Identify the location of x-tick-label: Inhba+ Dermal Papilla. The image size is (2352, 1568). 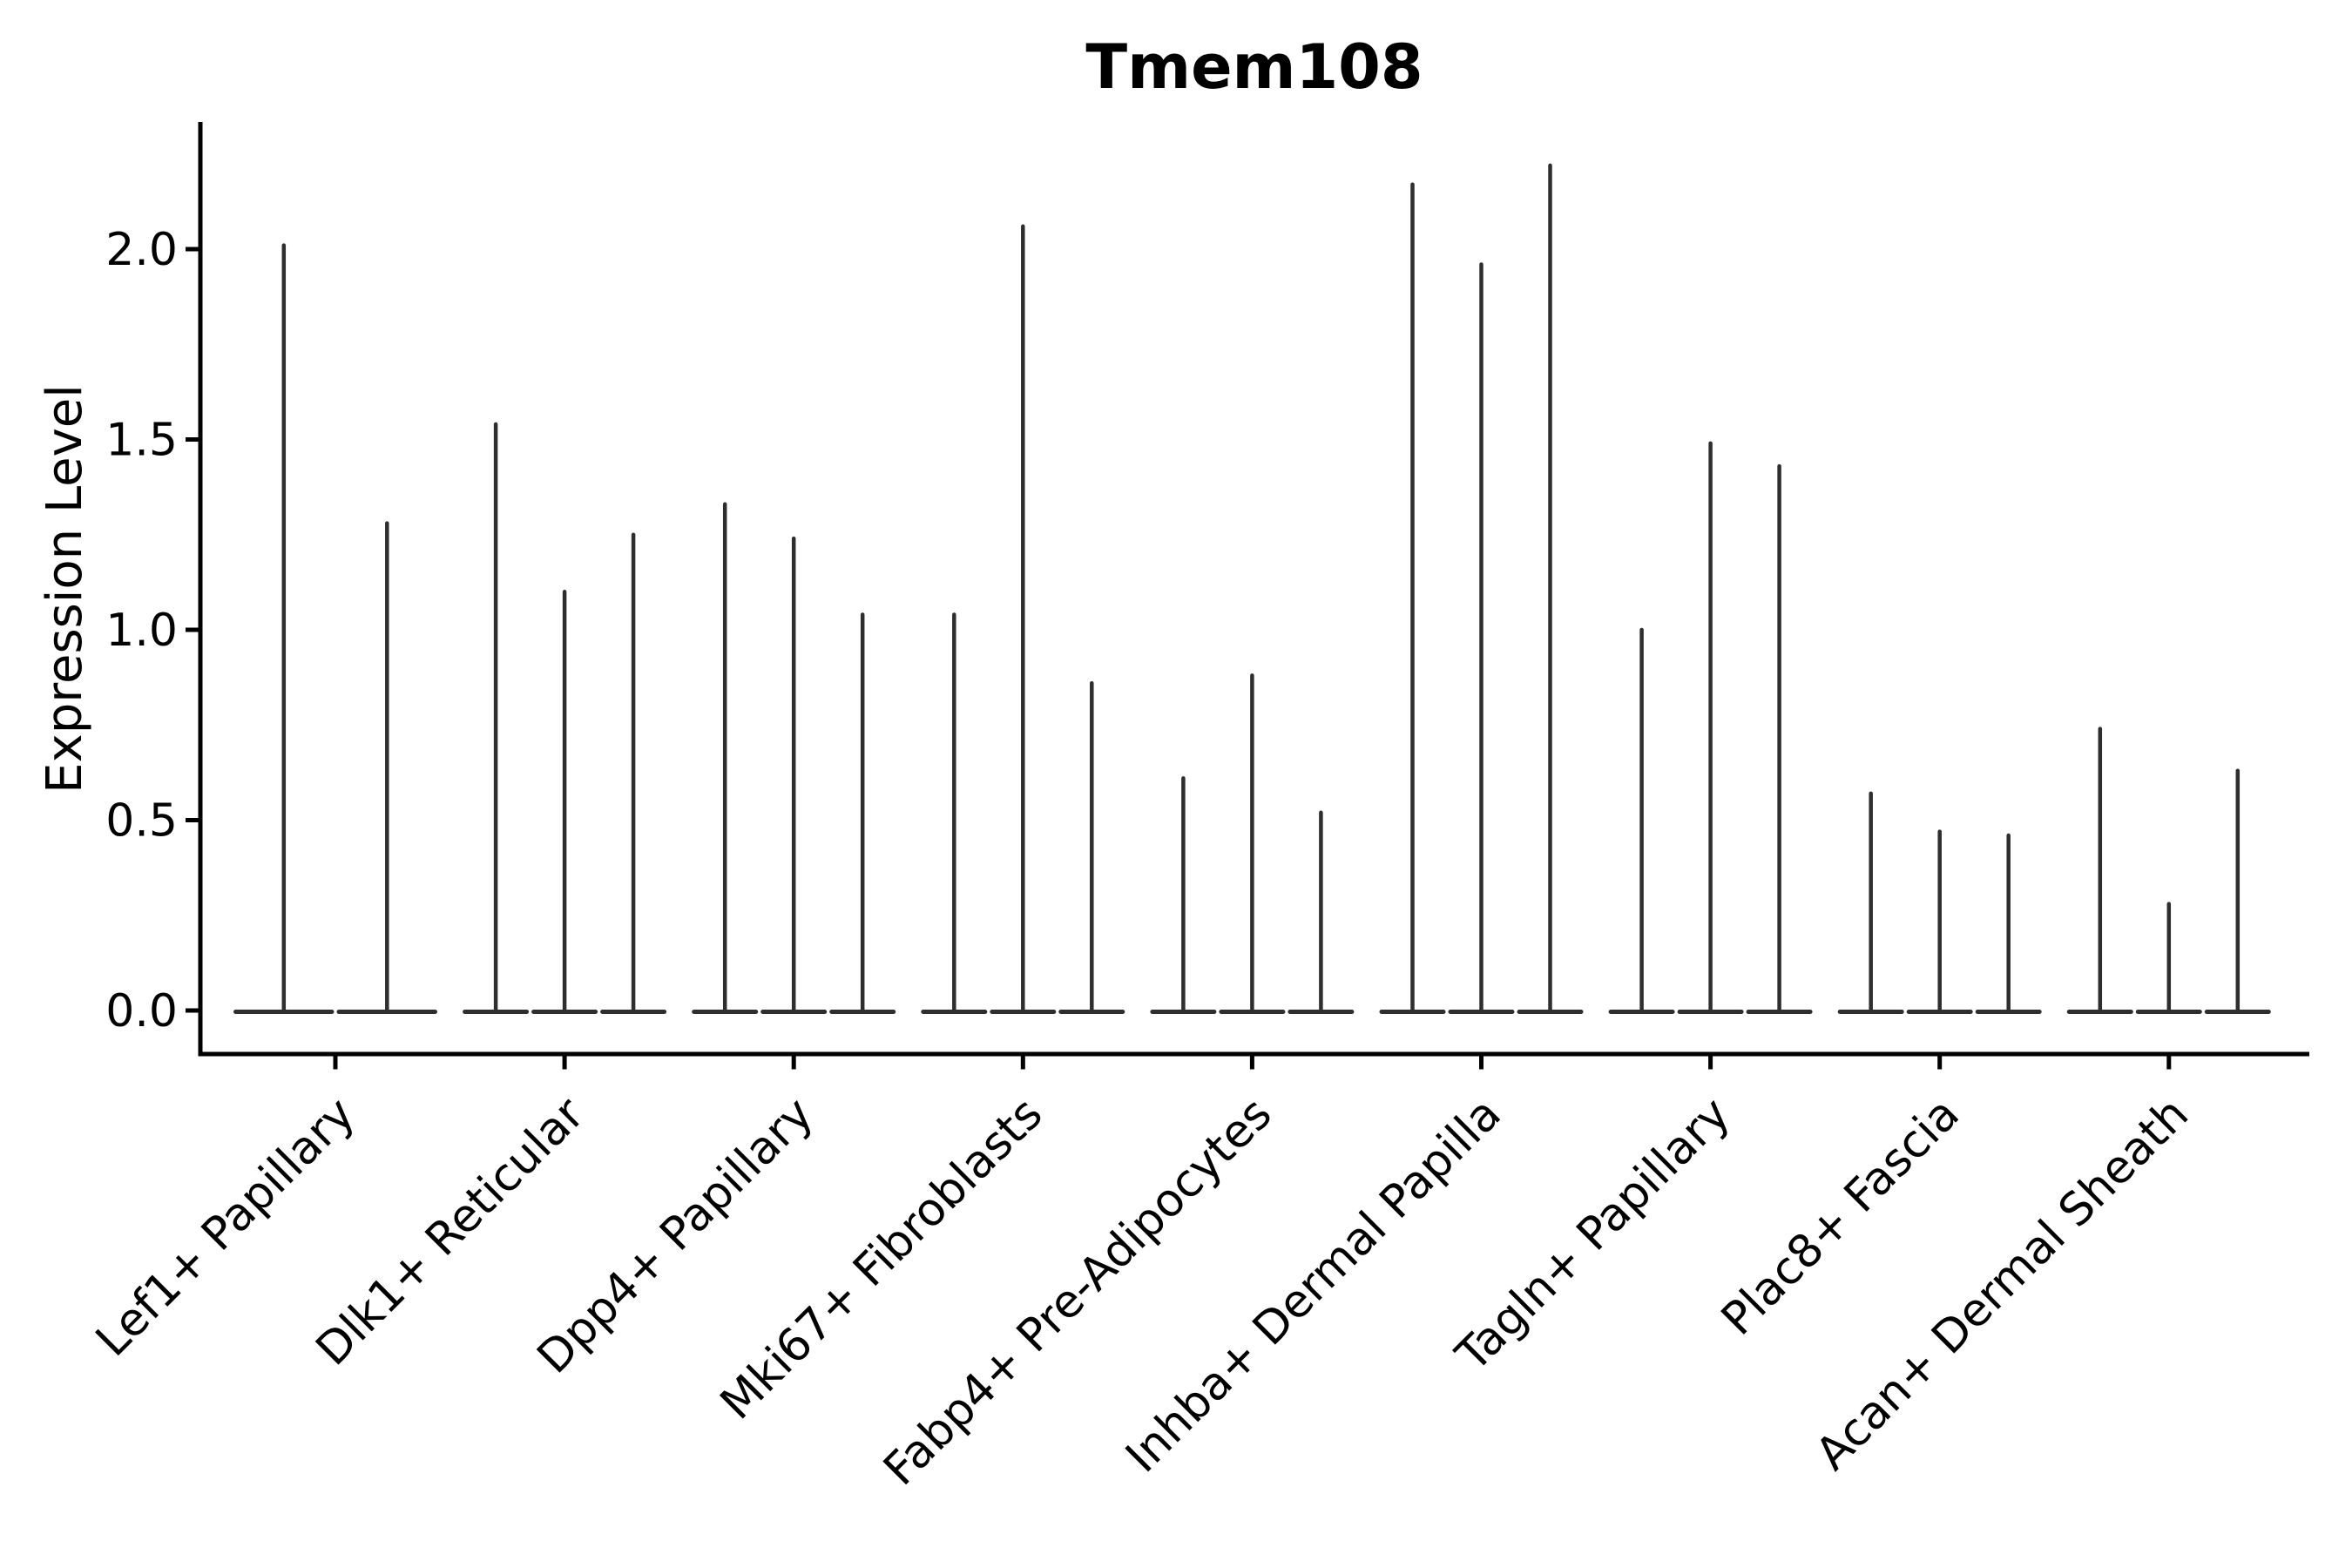
(1313, 1285).